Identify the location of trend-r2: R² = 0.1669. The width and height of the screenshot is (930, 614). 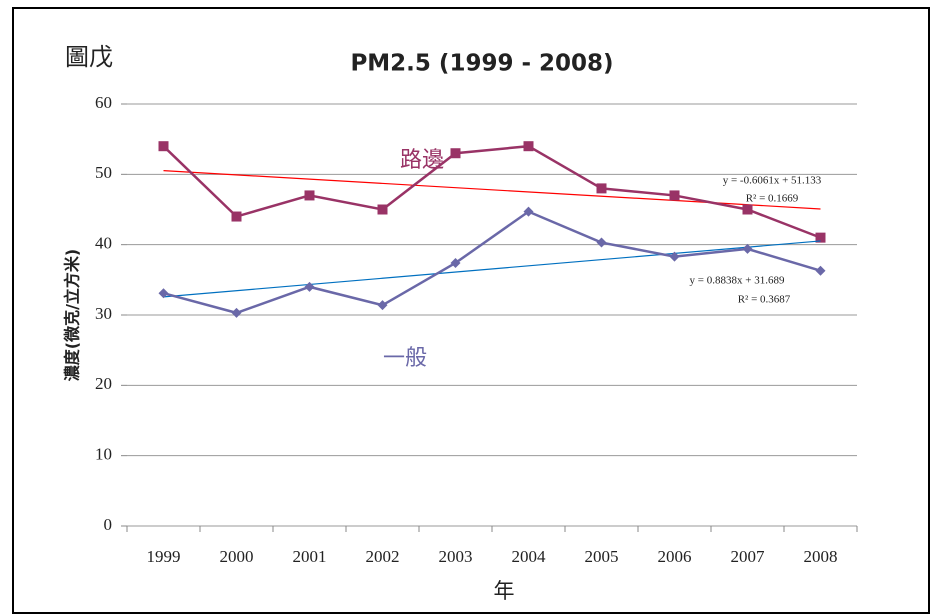
(772, 199).